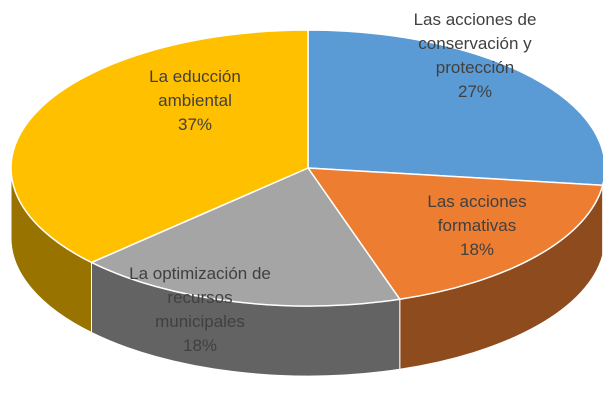 The height and width of the screenshot is (403, 603). Describe the element at coordinates (477, 213) in the screenshot. I see `category-label: Las acciones formativas` at that location.